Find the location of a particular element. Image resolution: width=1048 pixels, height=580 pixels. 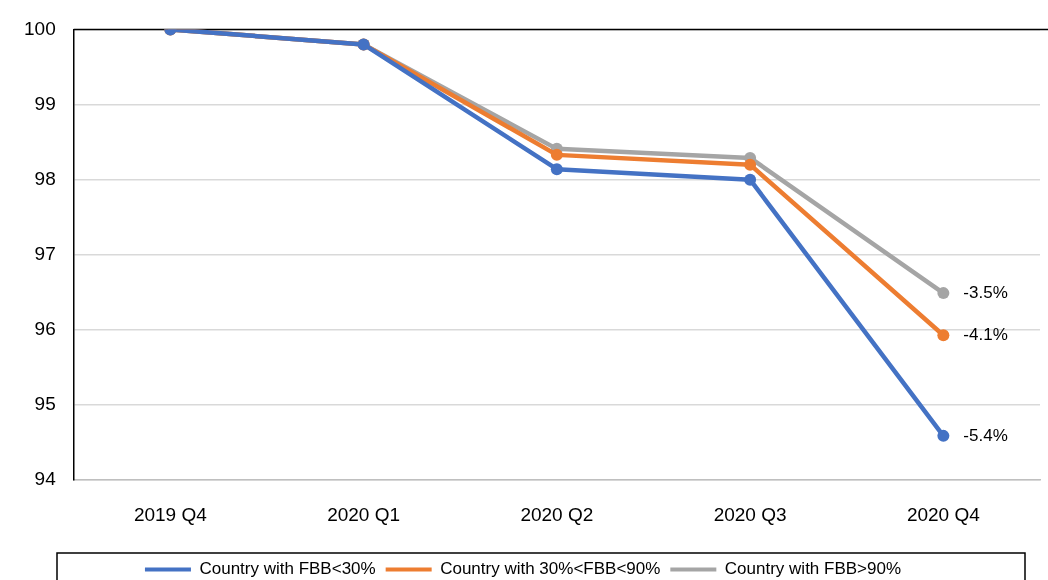

y-tick-label: 94 is located at coordinates (45, 479).